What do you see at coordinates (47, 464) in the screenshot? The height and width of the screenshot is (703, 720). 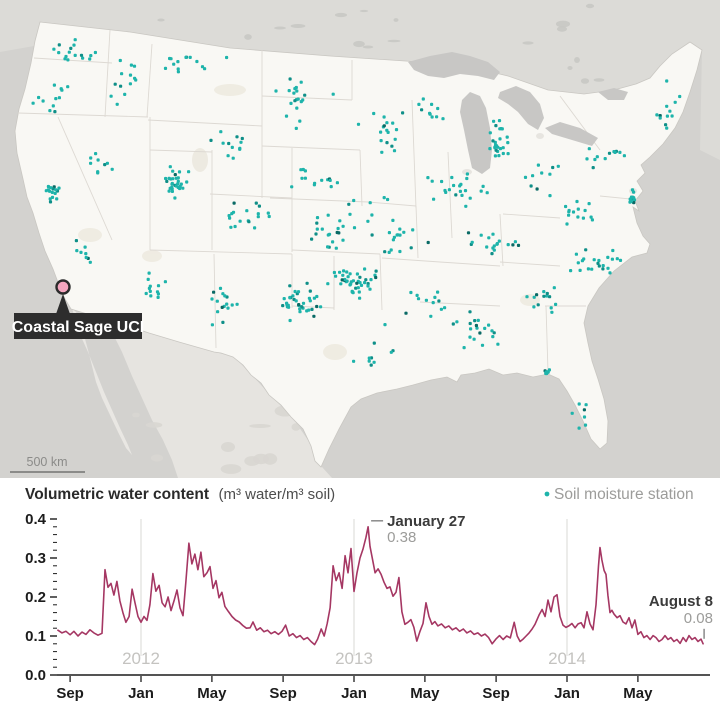 I see `scale-bar: 500 km` at bounding box center [47, 464].